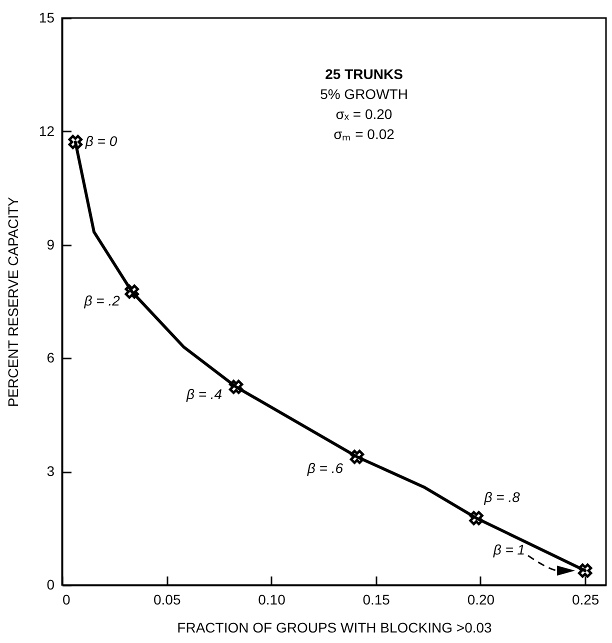  Describe the element at coordinates (364, 134) in the screenshot. I see `annotation: σₘ = 0.02` at that location.